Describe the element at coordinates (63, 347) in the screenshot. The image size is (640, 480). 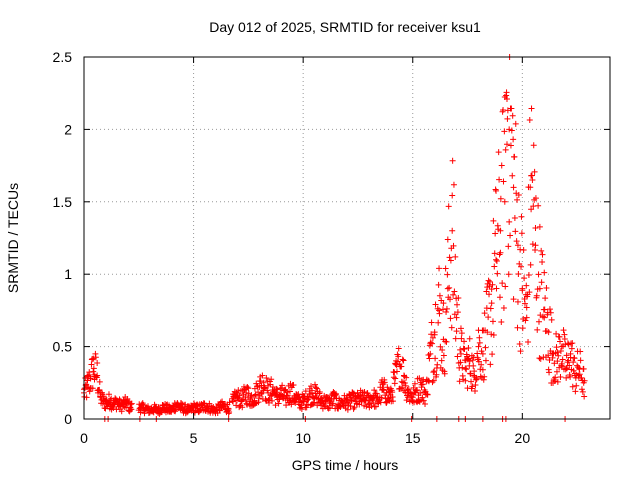
I see `y-tick-label: 0.5` at that location.